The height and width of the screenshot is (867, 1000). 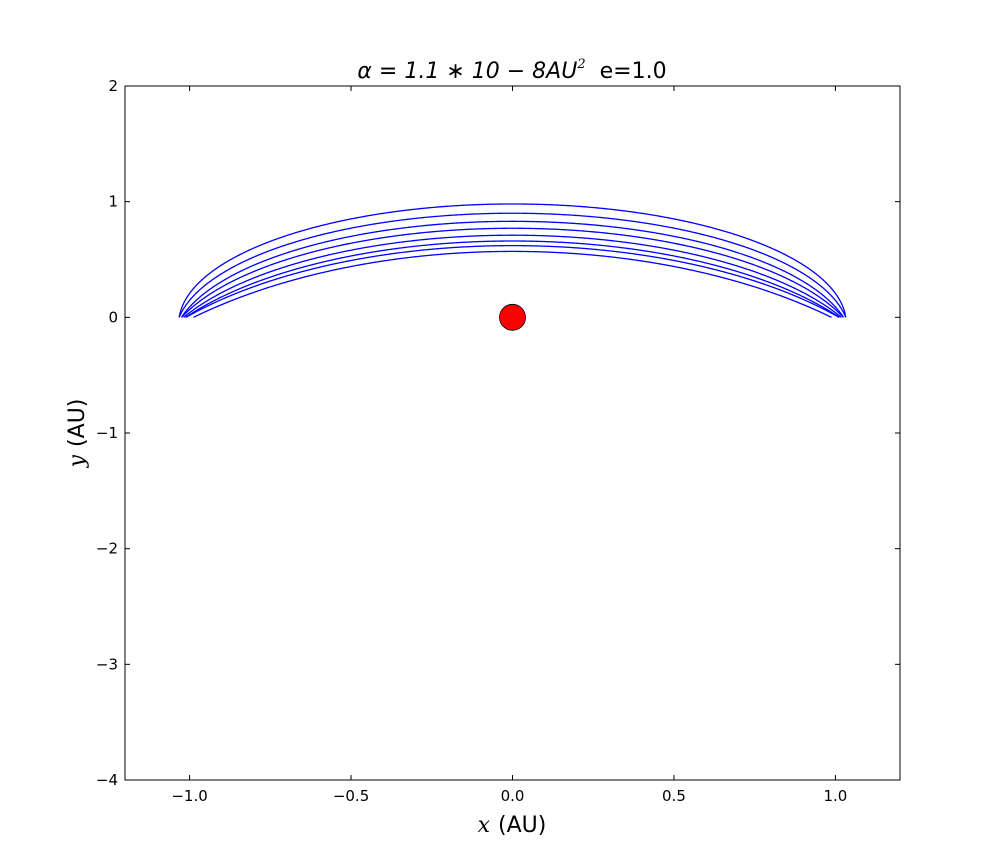 I want to click on y-tick-label: 2, so click(x=113, y=86).